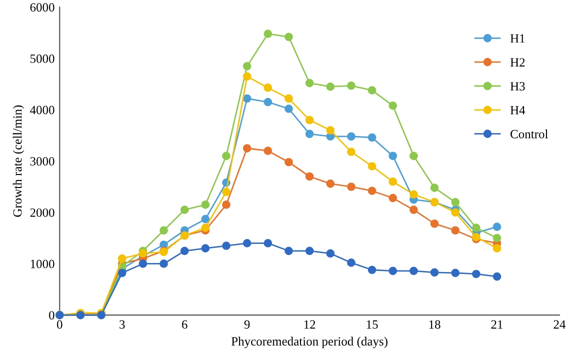 The image size is (568, 358). I want to click on x-tick-label: 21, so click(496, 324).